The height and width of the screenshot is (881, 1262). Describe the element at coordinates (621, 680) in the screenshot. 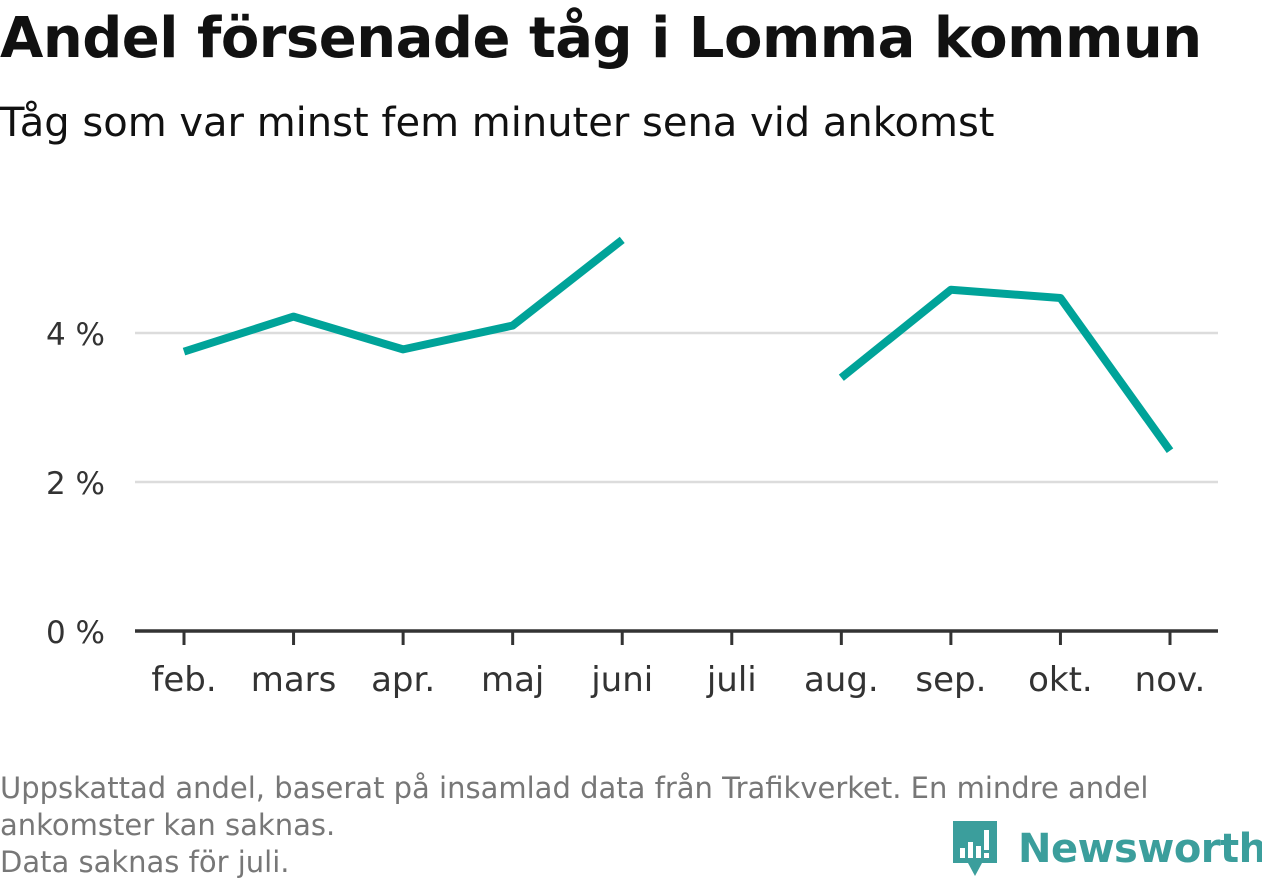

I see `x-tick-label: juni` at that location.